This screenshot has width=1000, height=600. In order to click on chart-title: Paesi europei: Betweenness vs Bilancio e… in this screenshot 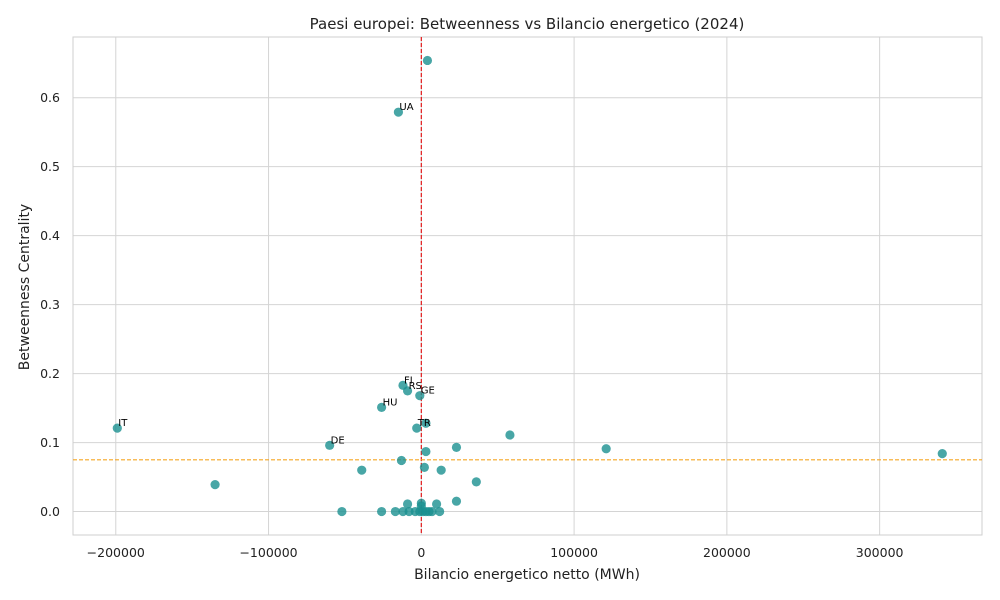, I will do `click(527, 24)`.